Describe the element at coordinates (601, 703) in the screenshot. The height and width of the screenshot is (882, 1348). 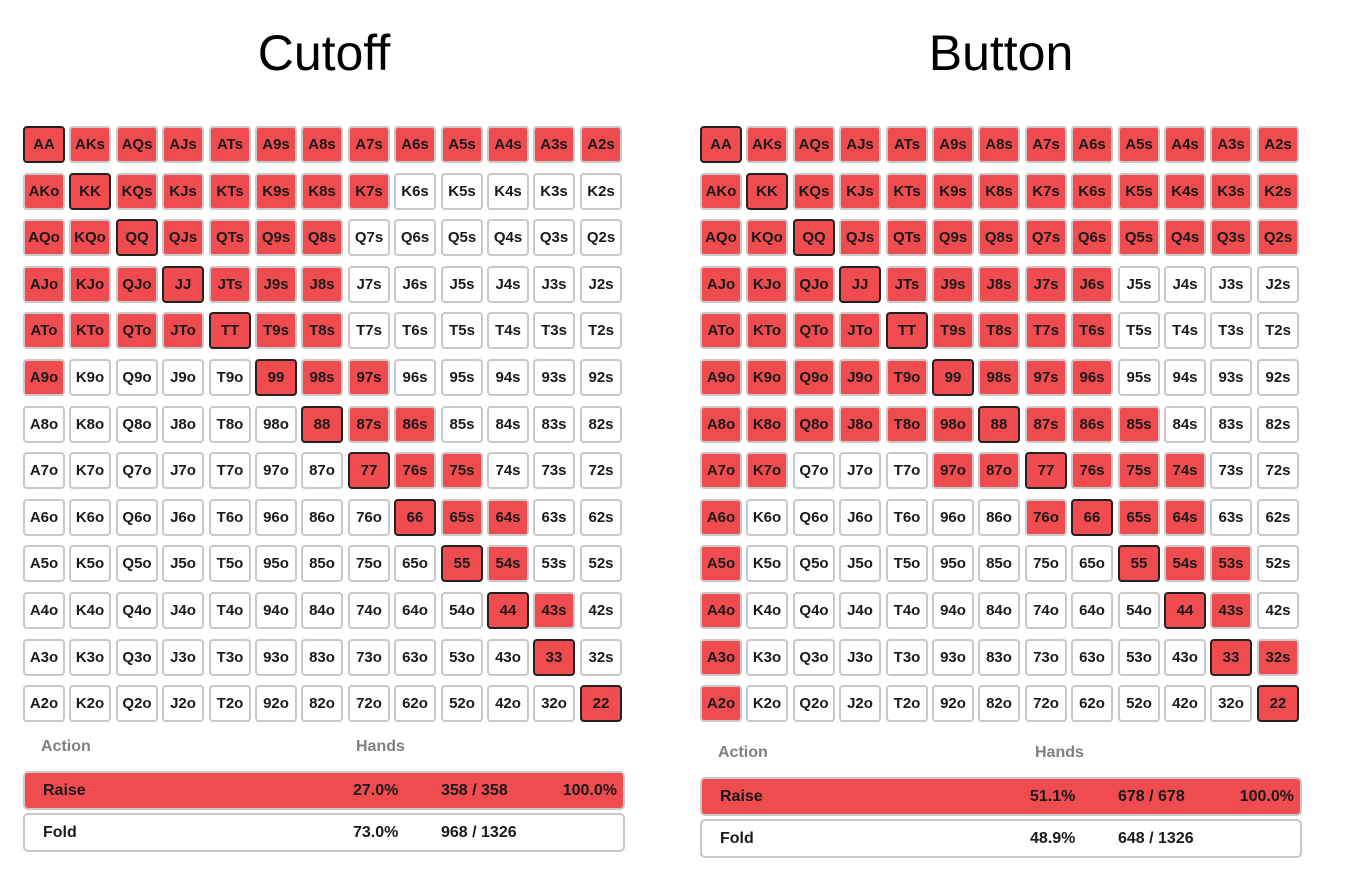
I see `hand-cell-22: 22` at that location.